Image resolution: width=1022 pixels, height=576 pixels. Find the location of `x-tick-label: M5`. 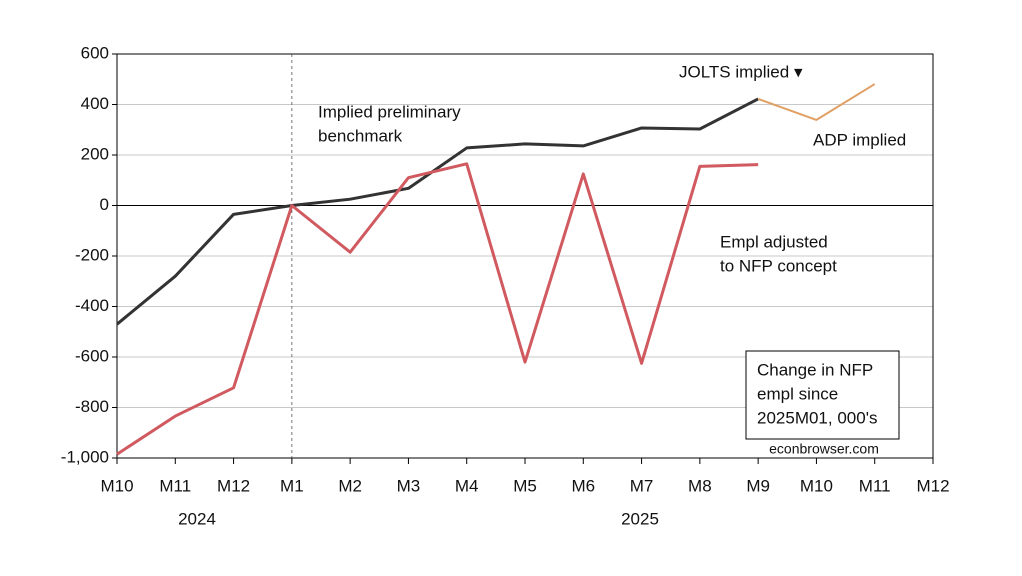

x-tick-label: M5 is located at coordinates (525, 485).